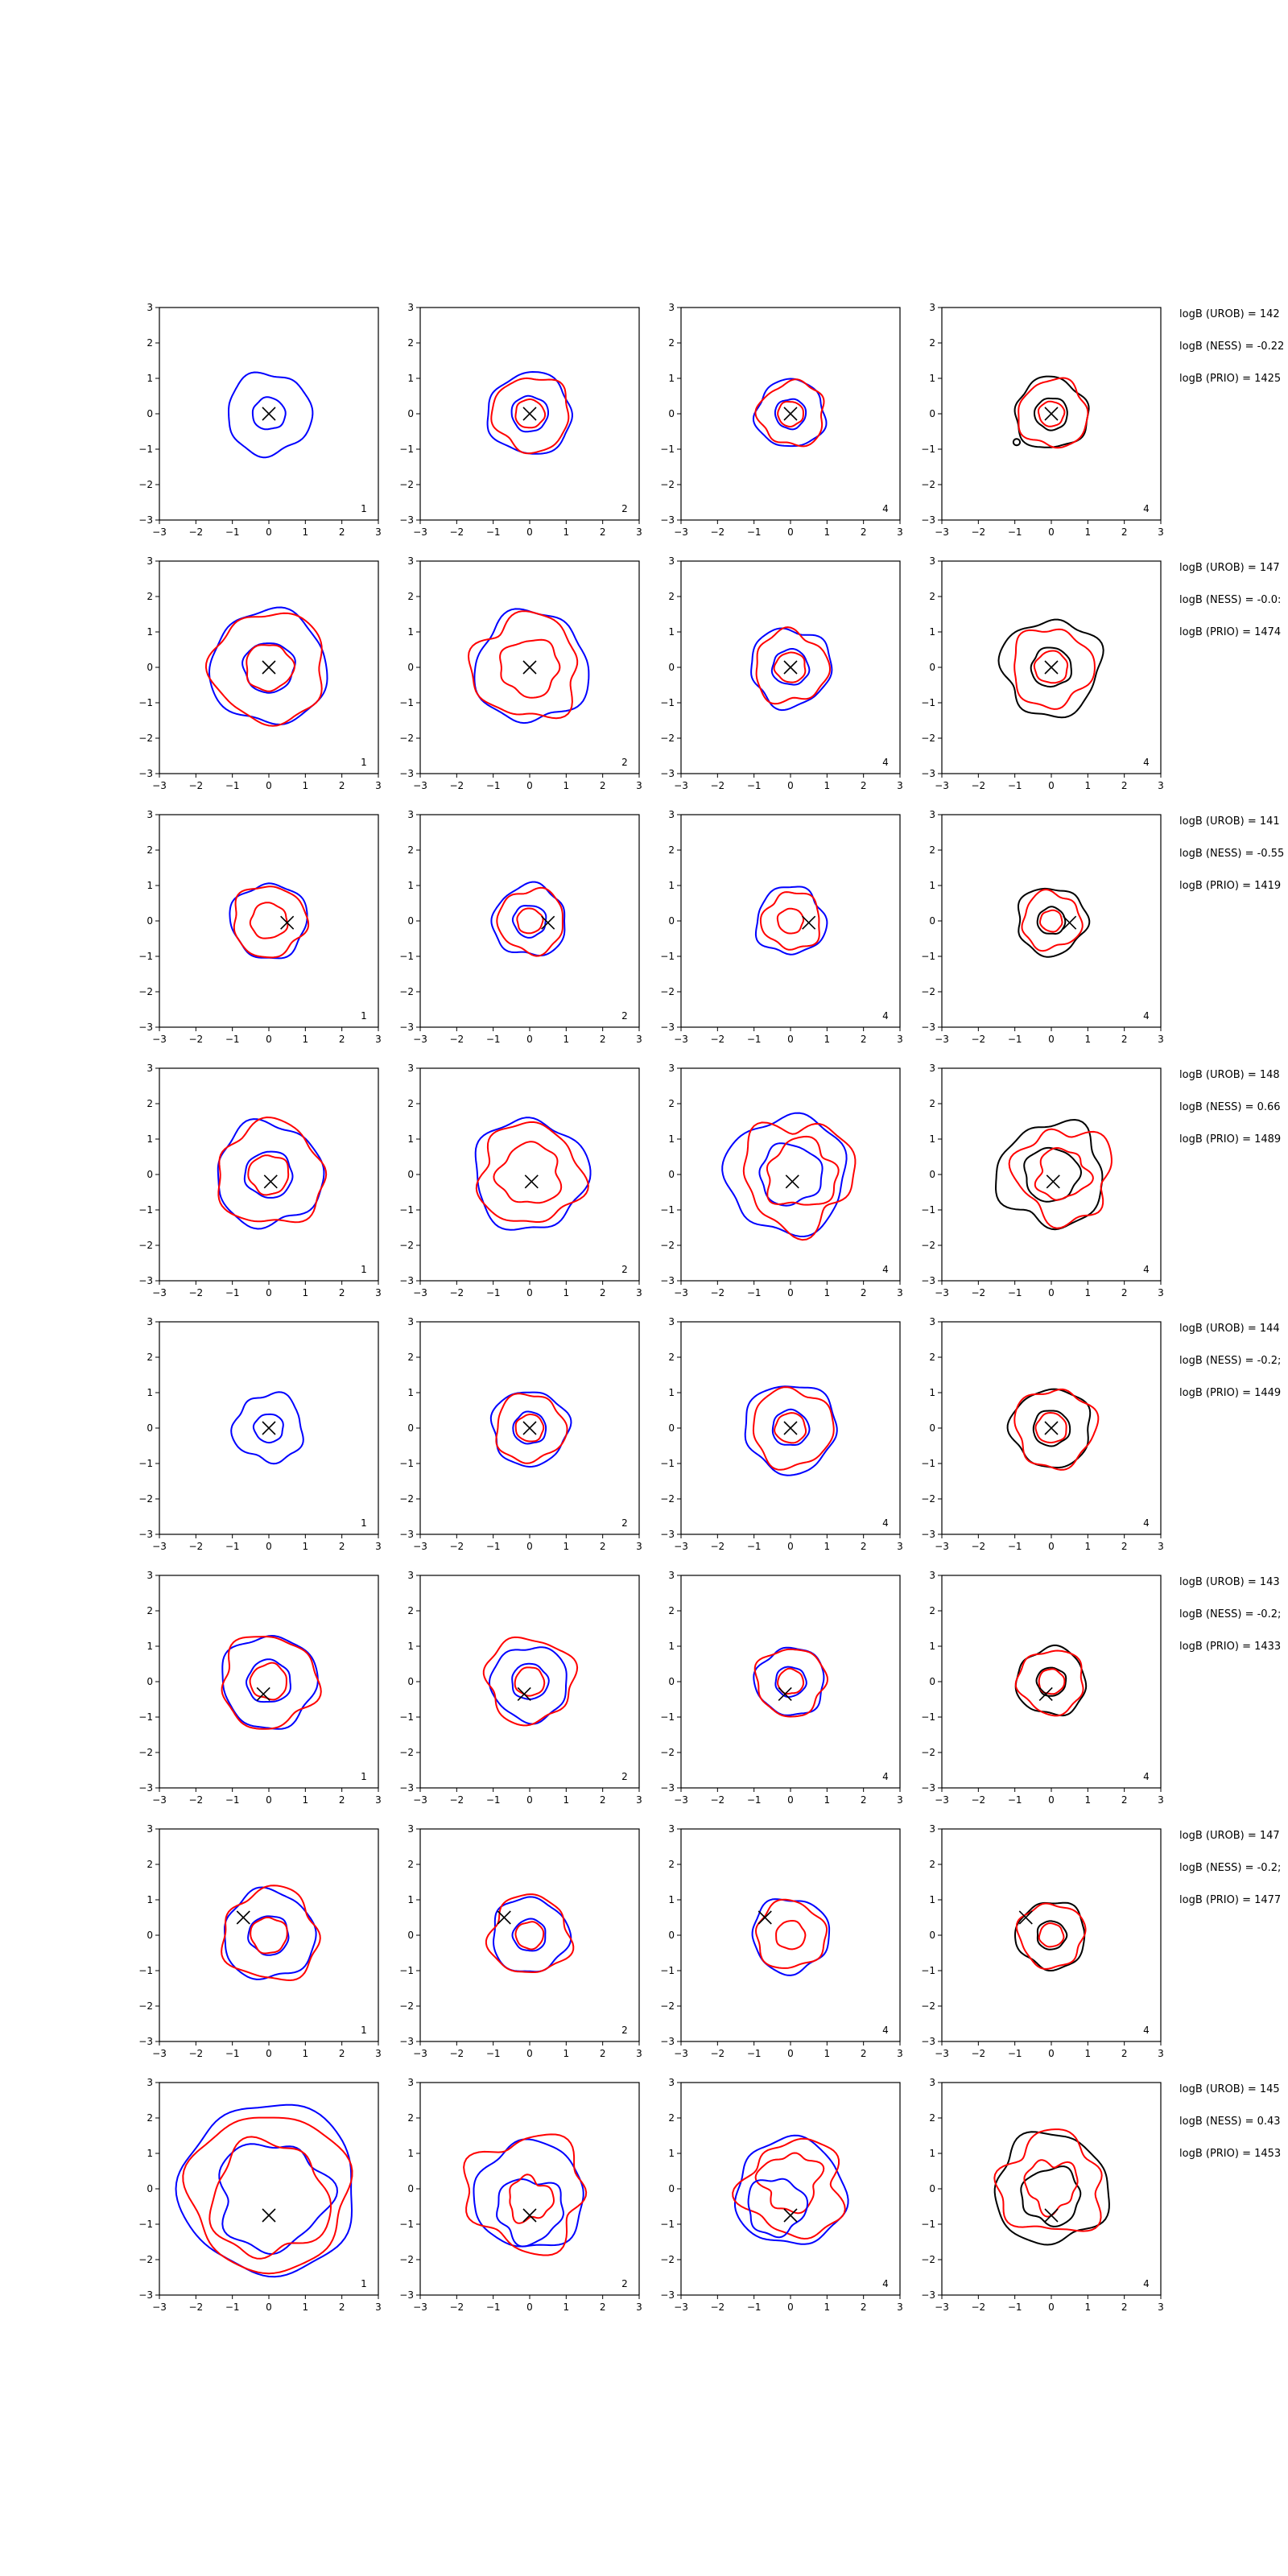 The height and width of the screenshot is (2576, 1288). Describe the element at coordinates (260, 673) in the screenshot. I see `panel-r2-c1: −3 −2 −1 0 1 2 3 3 2 1 0 −1 −2 −3 1` at that location.